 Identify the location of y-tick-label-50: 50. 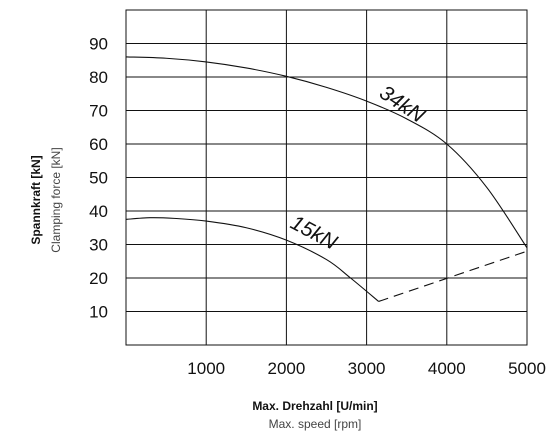
(98, 178).